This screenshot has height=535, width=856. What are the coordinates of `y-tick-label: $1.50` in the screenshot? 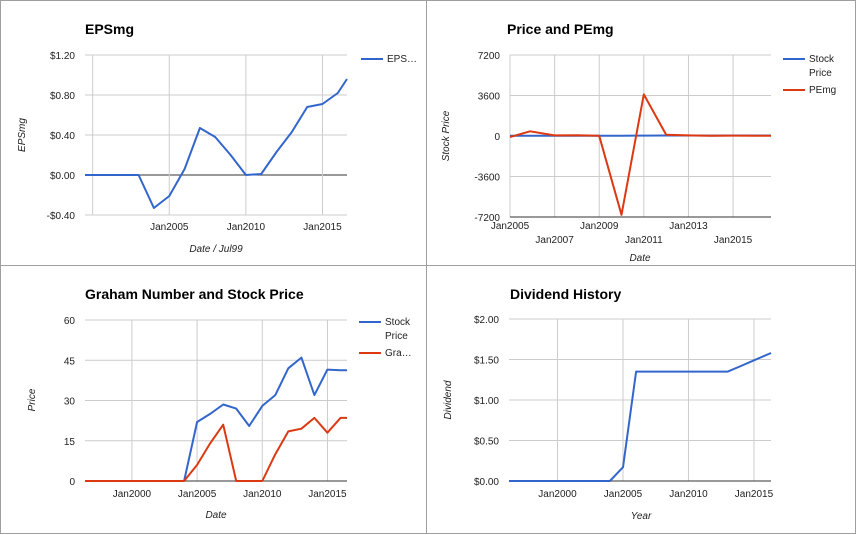 It's located at (486, 361).